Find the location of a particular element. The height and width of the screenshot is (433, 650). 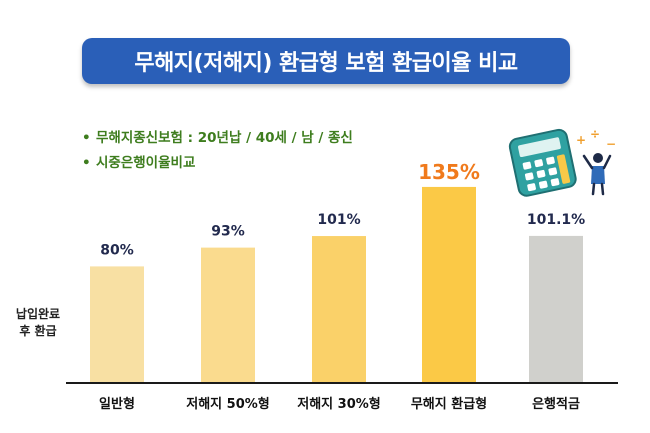

y-axis-label-line: 후 환급 is located at coordinates (38, 331).